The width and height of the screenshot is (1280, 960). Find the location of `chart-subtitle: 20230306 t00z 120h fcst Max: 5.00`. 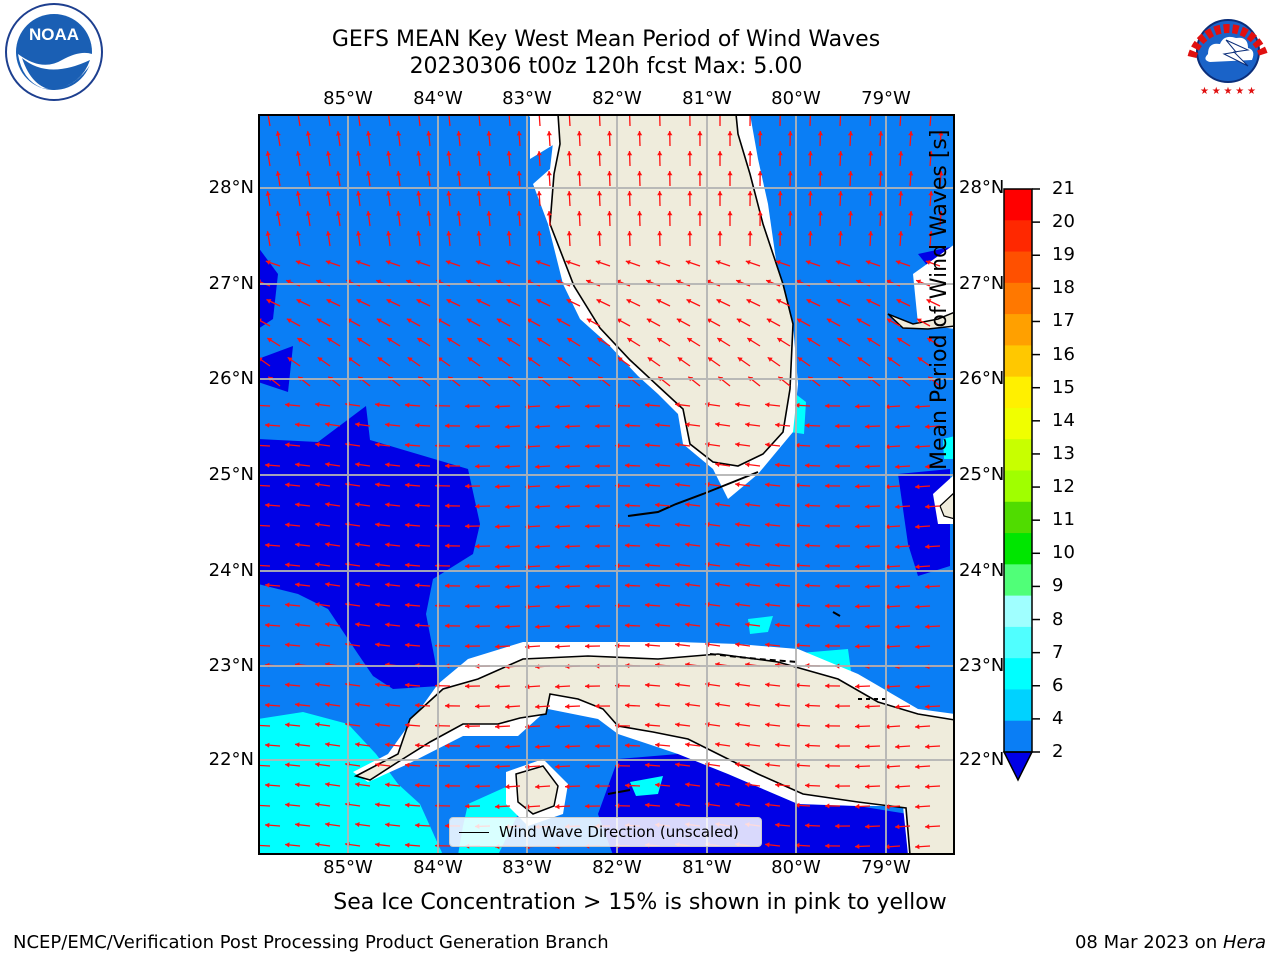

chart-subtitle: 20230306 t00z 120h fcst Max: 5.00 is located at coordinates (606, 66).